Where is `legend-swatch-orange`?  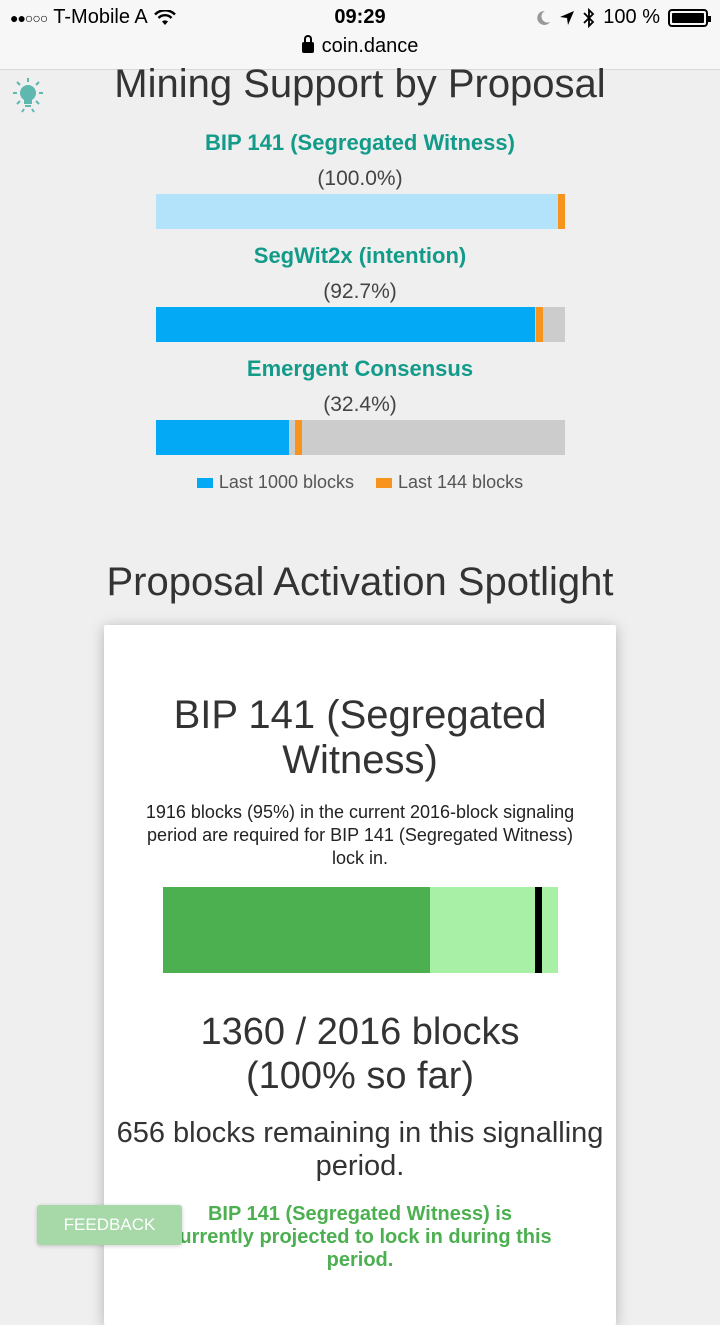 legend-swatch-orange is located at coordinates (384, 482).